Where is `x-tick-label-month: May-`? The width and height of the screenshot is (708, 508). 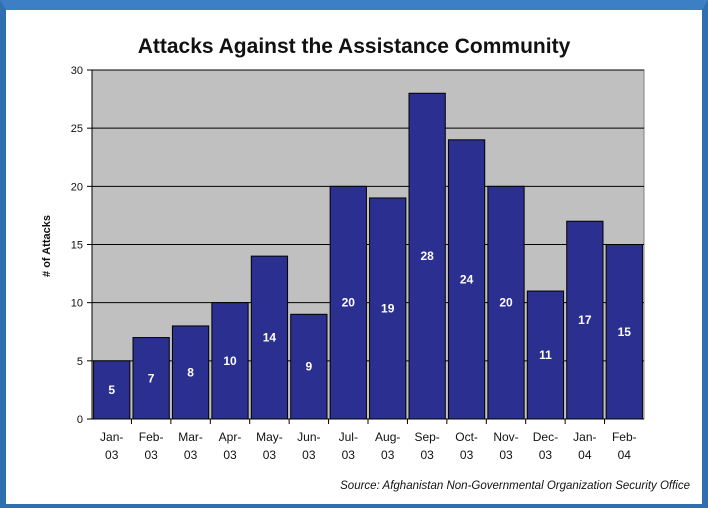
x-tick-label-month: May- is located at coordinates (269, 437).